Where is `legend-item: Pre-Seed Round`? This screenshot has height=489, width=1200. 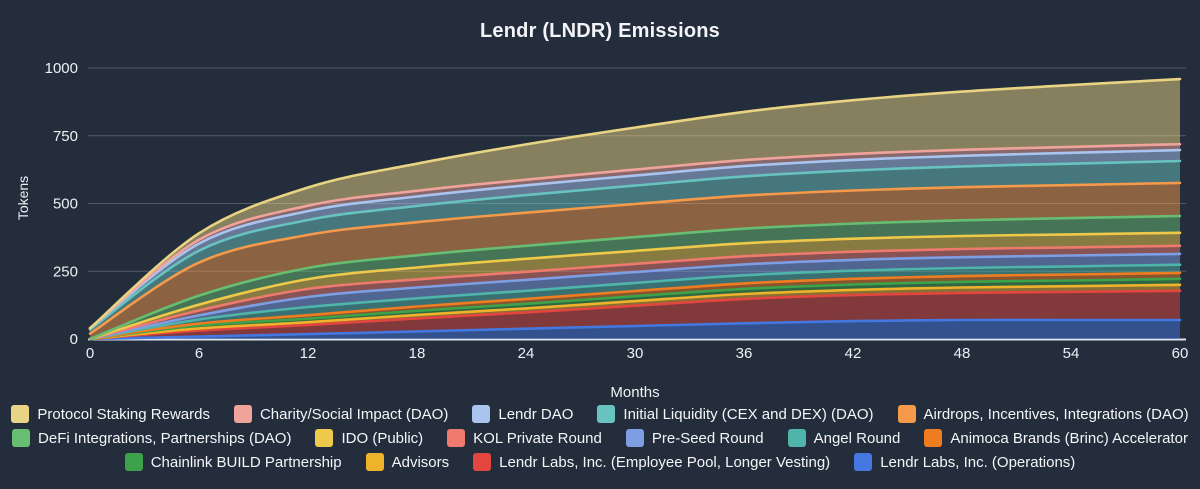
legend-item: Pre-Seed Round is located at coordinates (694, 438).